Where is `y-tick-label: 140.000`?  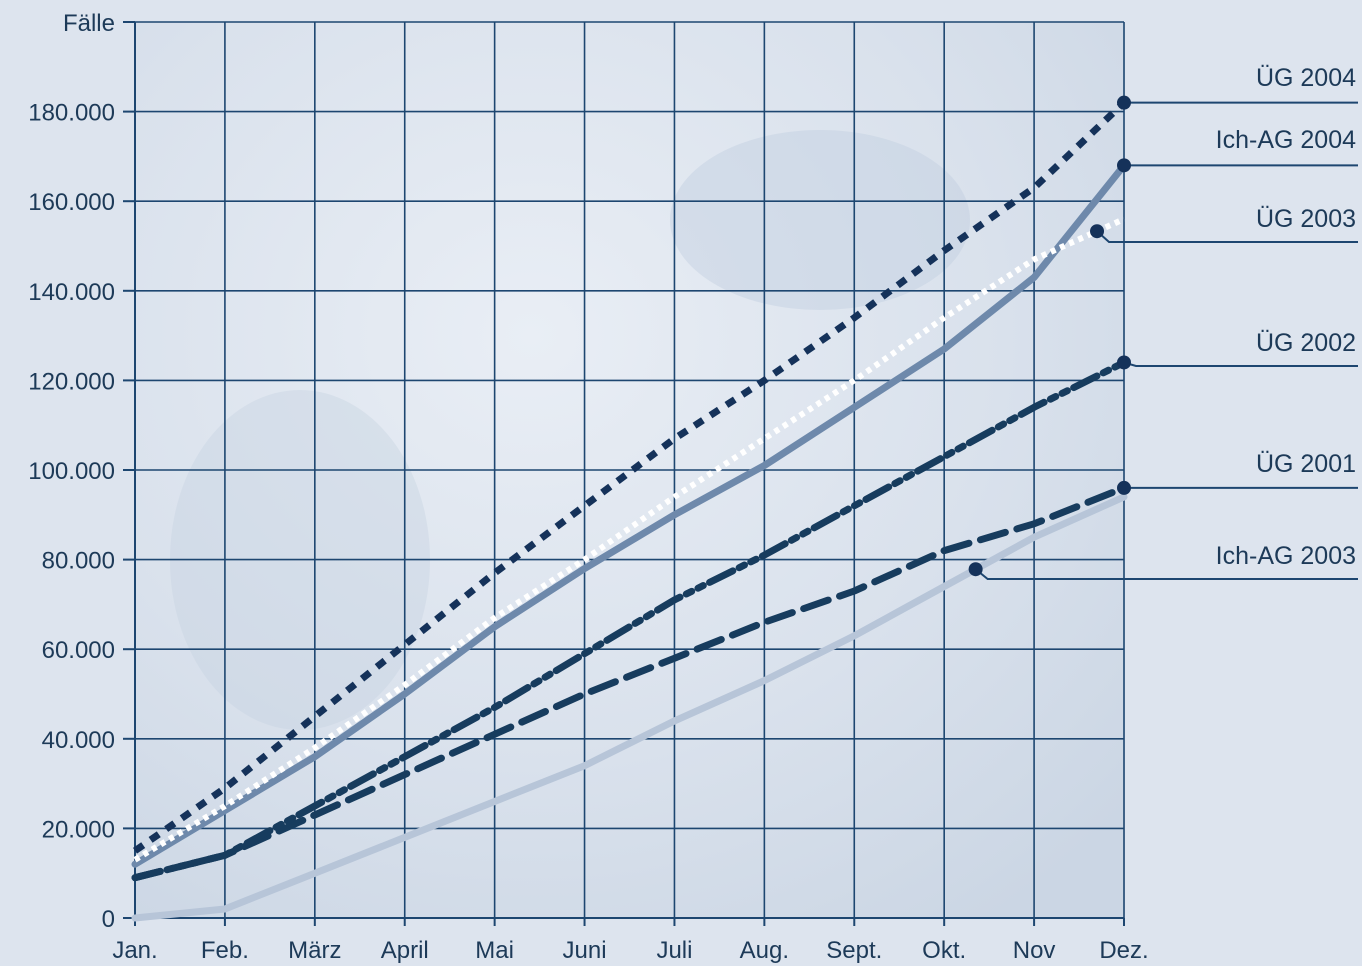 y-tick-label: 140.000 is located at coordinates (71, 292).